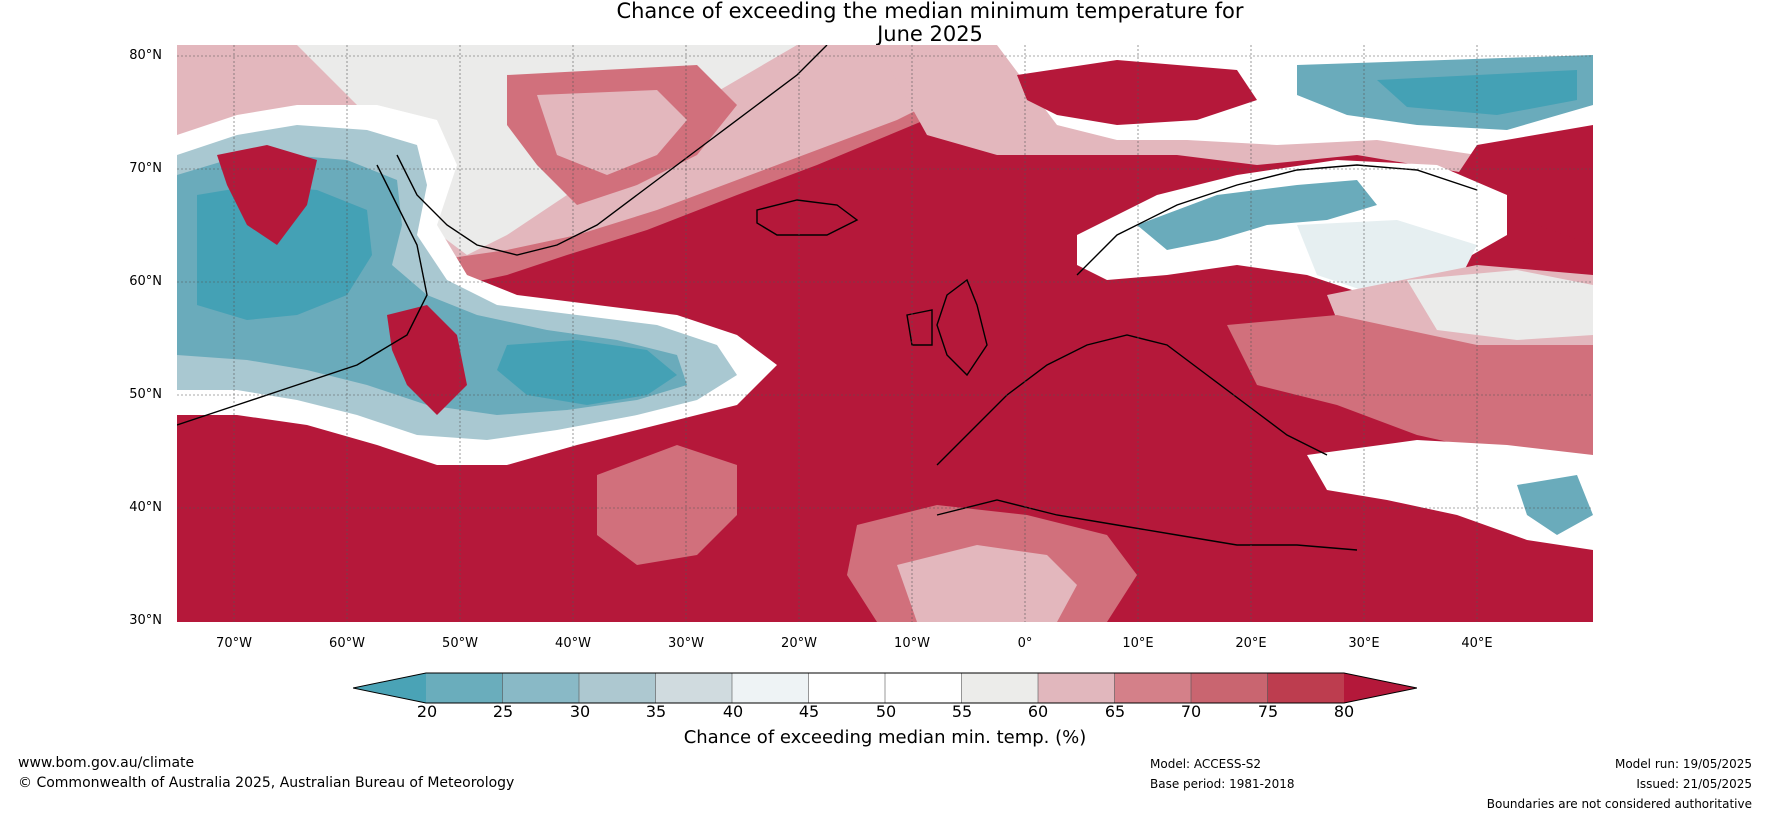  I want to click on lat-label-70n: 70°N, so click(145, 168).